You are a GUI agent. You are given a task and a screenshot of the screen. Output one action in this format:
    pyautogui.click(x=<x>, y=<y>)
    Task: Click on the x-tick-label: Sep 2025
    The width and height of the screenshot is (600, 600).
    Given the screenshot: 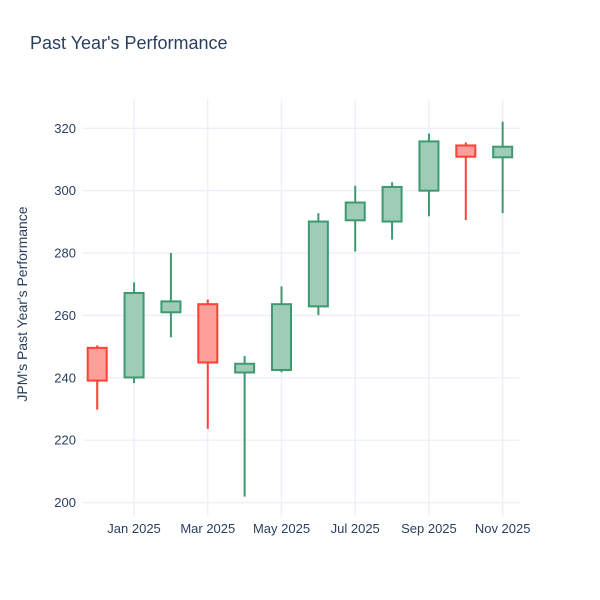 What is the action you would take?
    pyautogui.click(x=429, y=528)
    